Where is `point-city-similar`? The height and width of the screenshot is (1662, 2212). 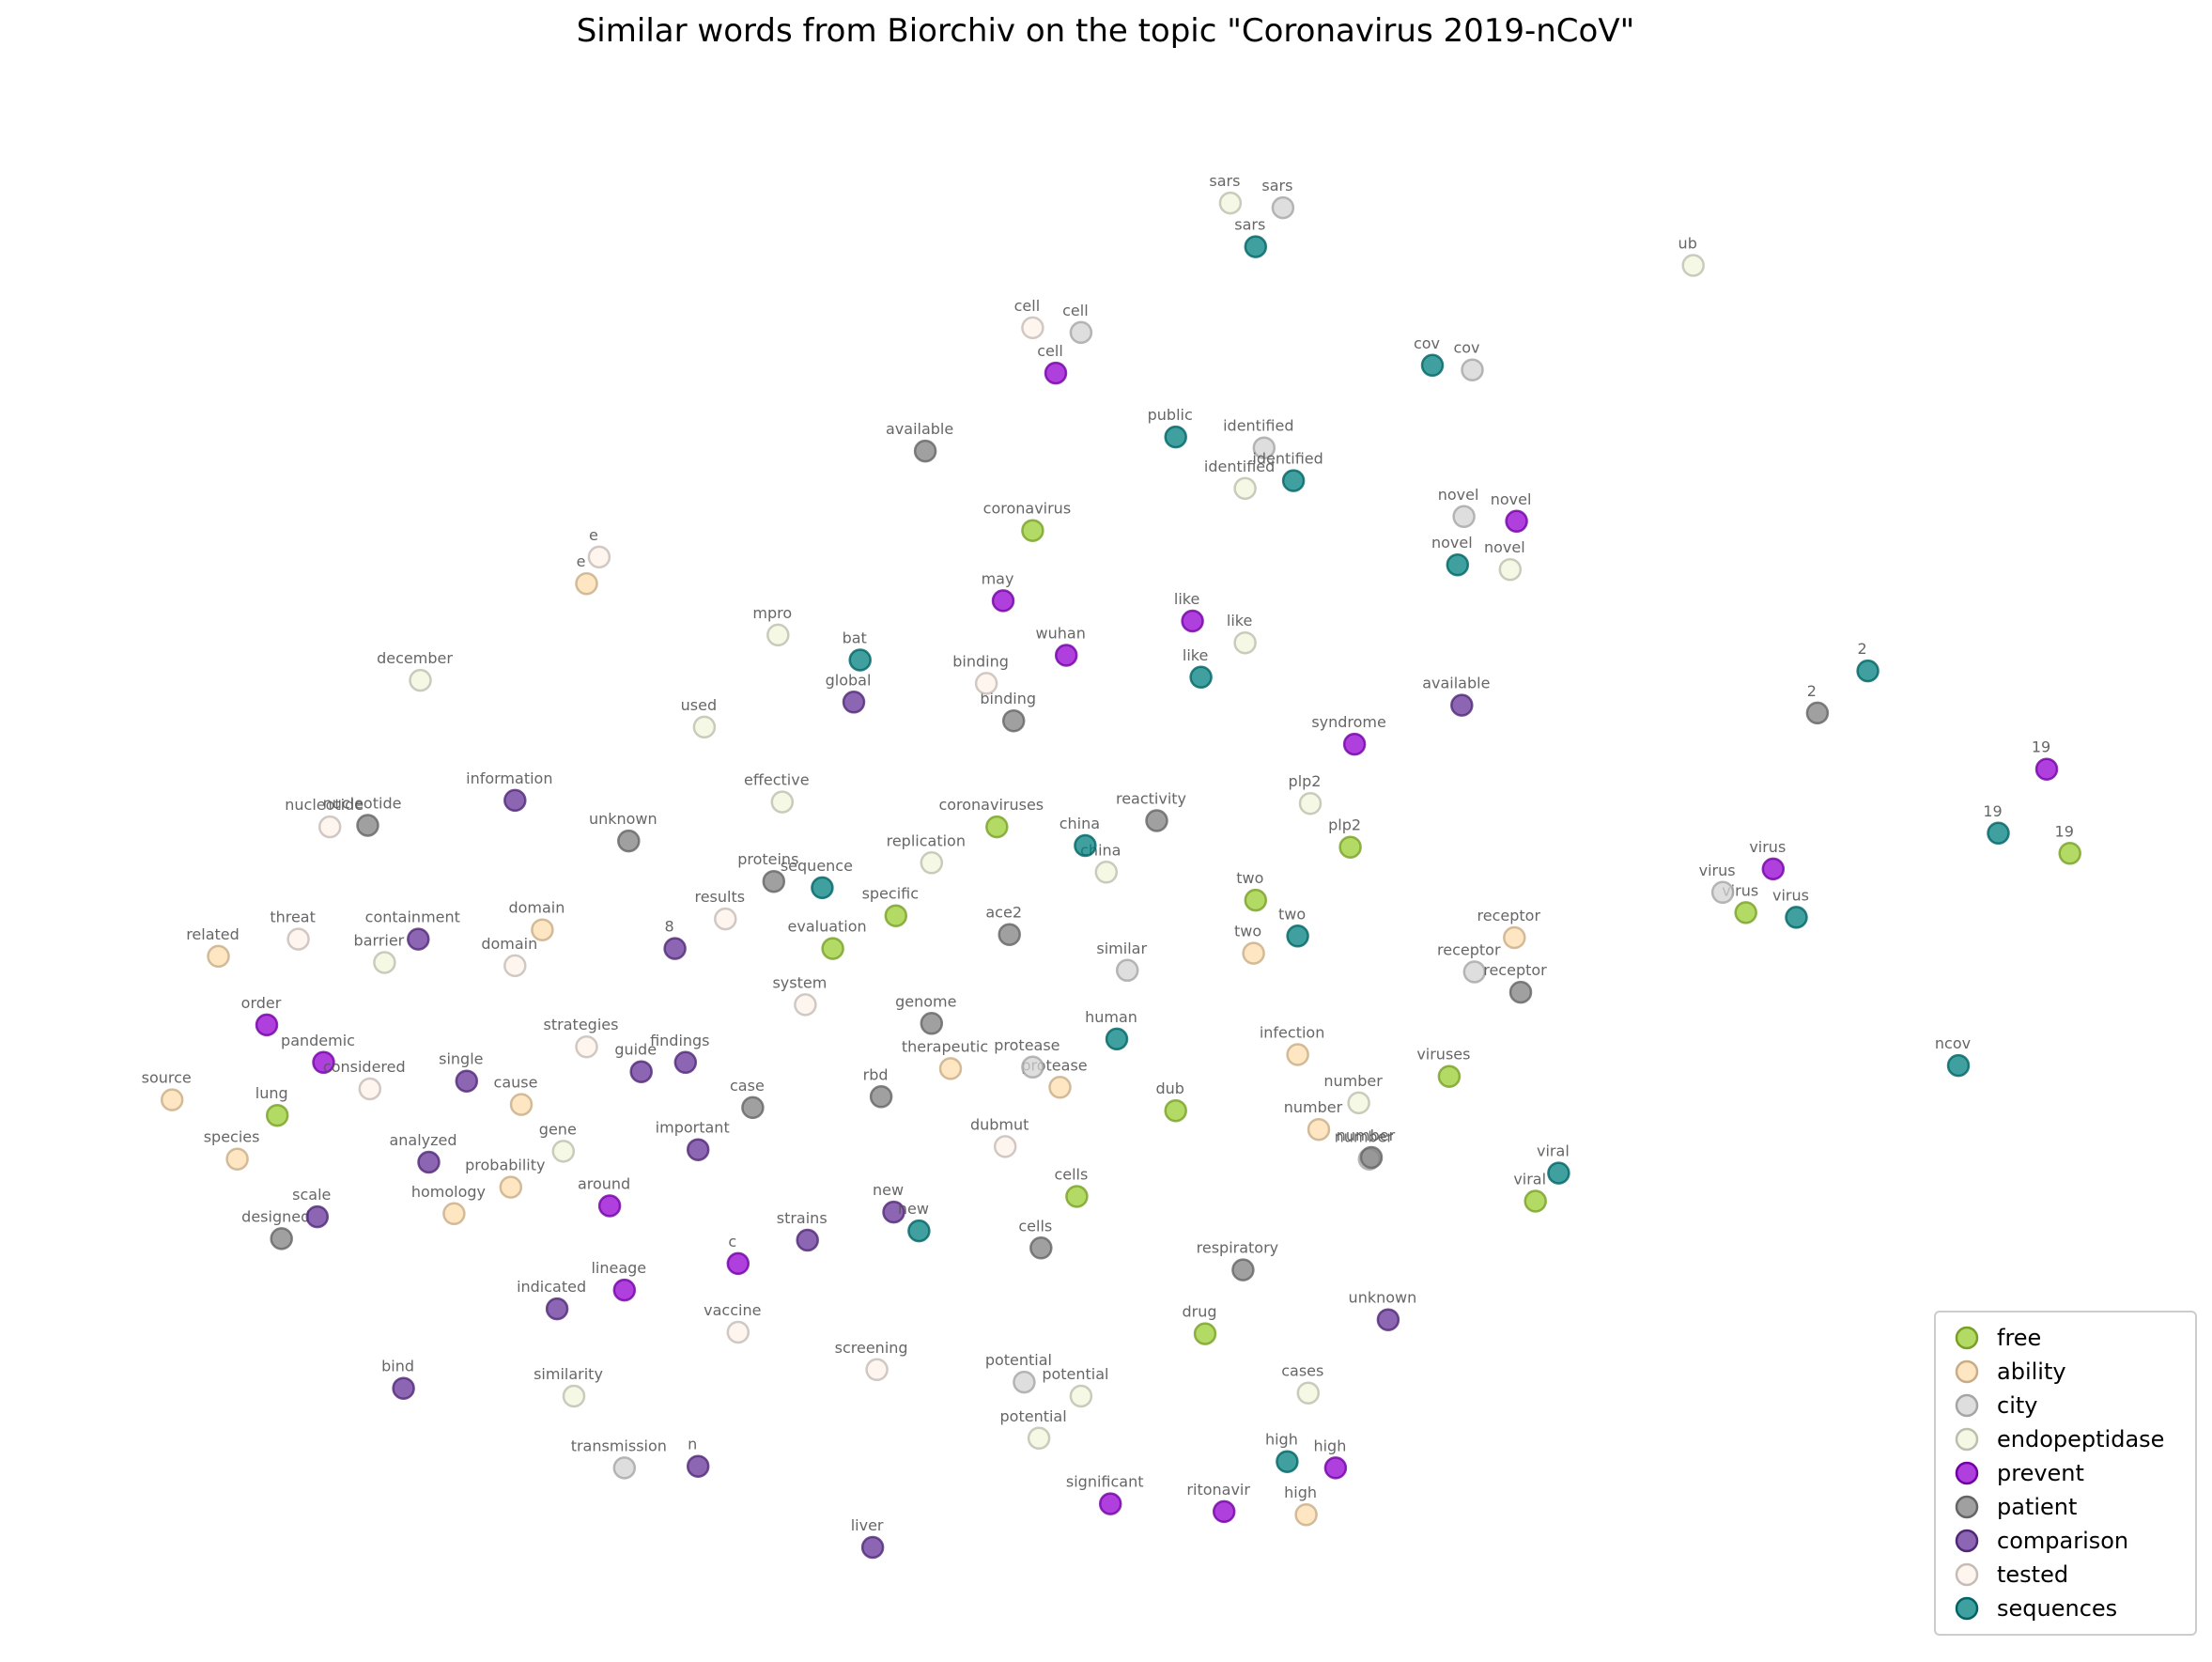
point-city-similar is located at coordinates (1127, 970).